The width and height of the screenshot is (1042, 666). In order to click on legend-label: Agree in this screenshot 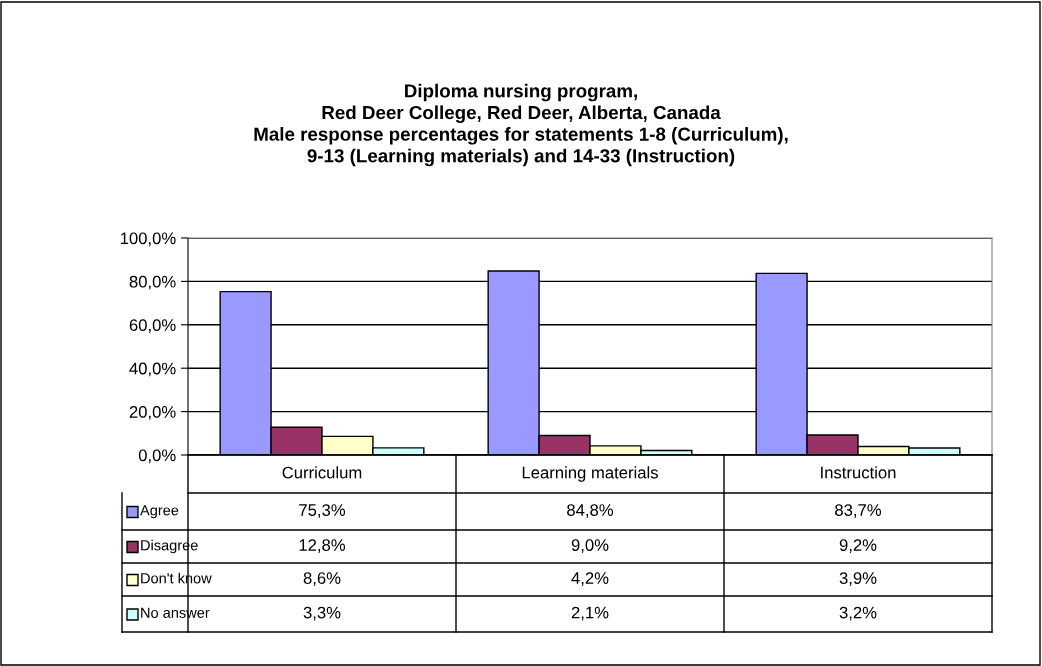, I will do `click(159, 512)`.